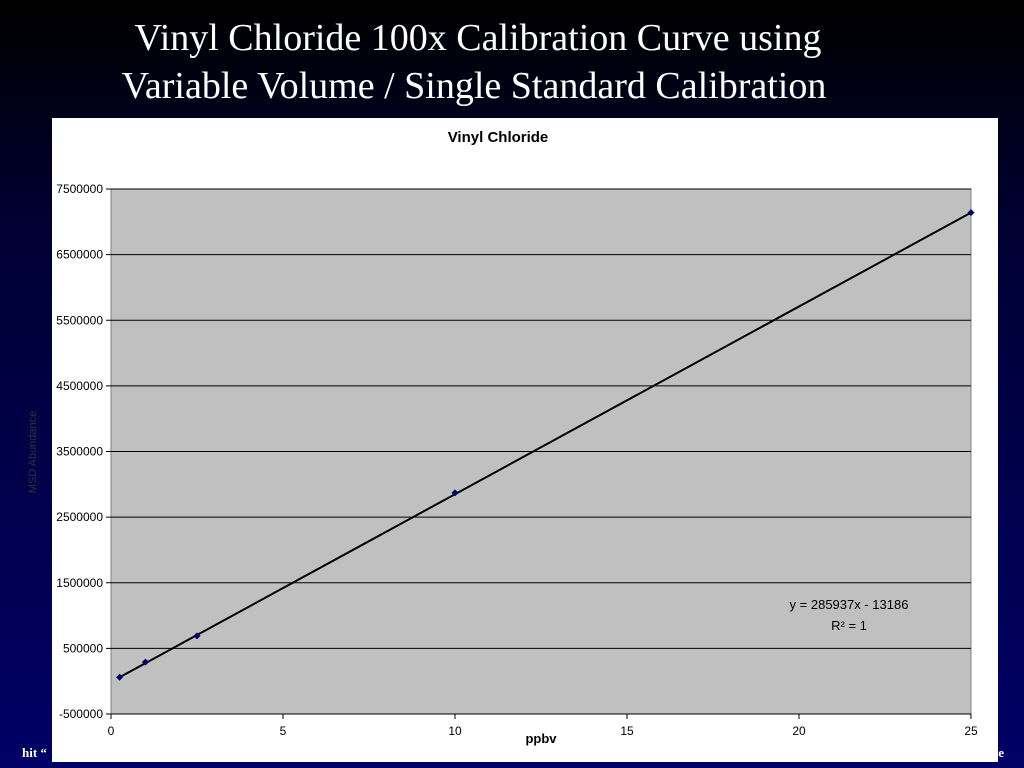  What do you see at coordinates (455, 731) in the screenshot?
I see `x-tick-label: 10` at bounding box center [455, 731].